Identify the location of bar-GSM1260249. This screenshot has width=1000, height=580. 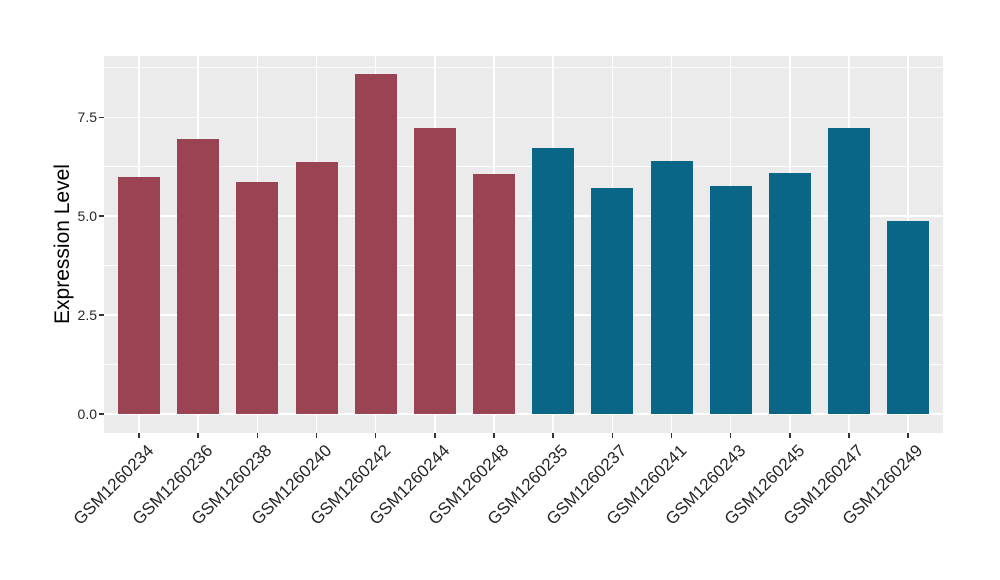
(908, 317).